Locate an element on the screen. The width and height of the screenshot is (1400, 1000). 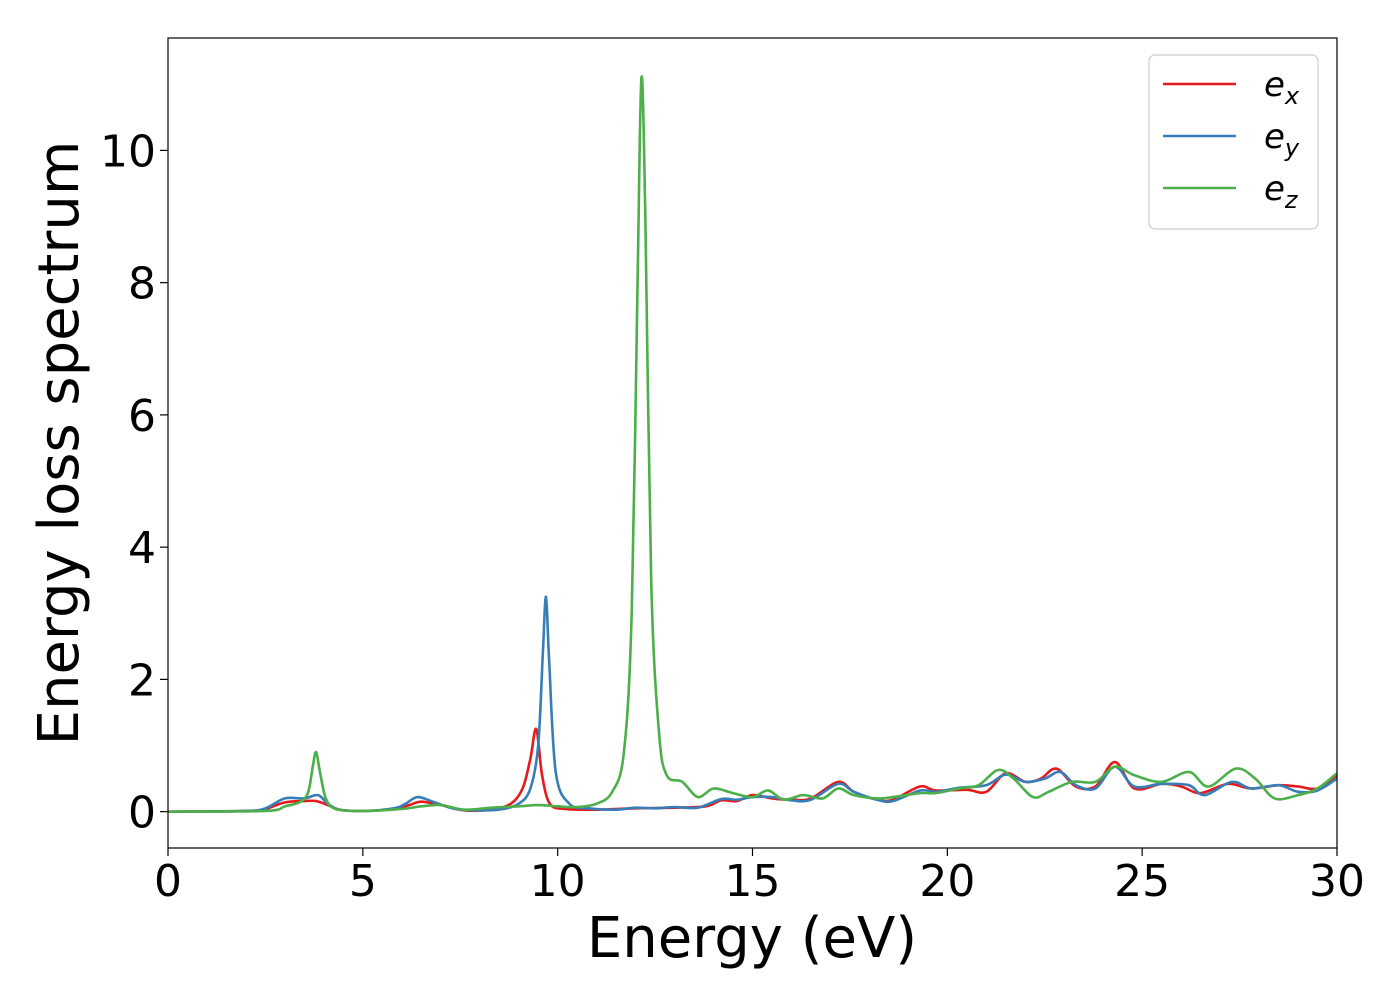
legend: ex ey ez is located at coordinates (1233, 142).